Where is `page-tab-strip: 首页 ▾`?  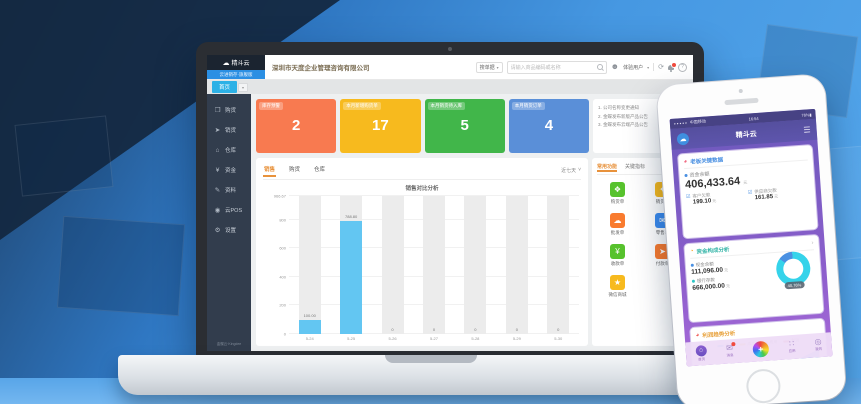
page-tab-strip: 首页 ▾ is located at coordinates (450, 87).